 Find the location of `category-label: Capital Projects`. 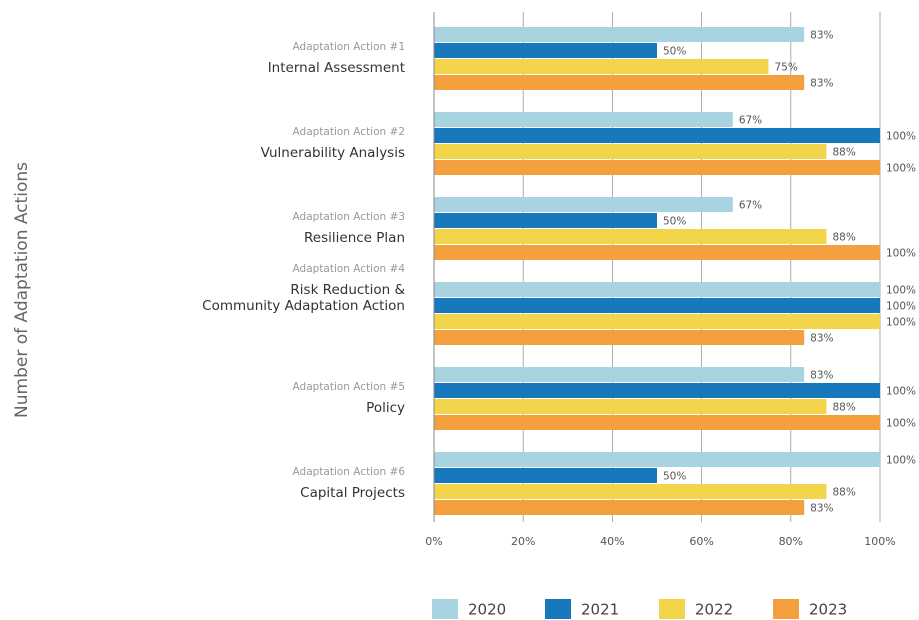

category-label: Capital Projects is located at coordinates (352, 493).